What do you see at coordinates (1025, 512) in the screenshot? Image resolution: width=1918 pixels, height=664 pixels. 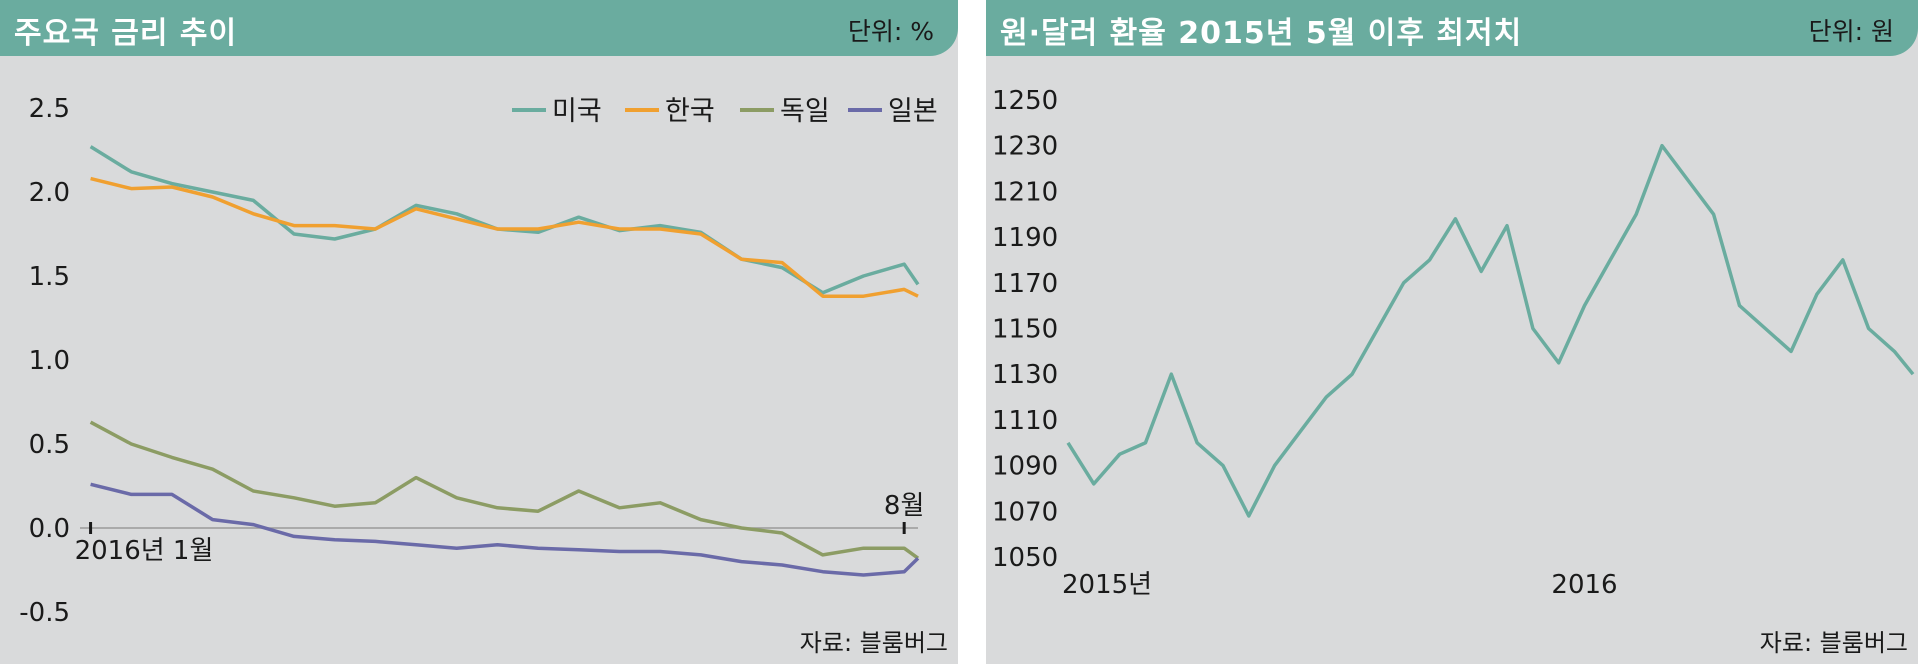 I see `y-tick-label: 1070` at bounding box center [1025, 512].